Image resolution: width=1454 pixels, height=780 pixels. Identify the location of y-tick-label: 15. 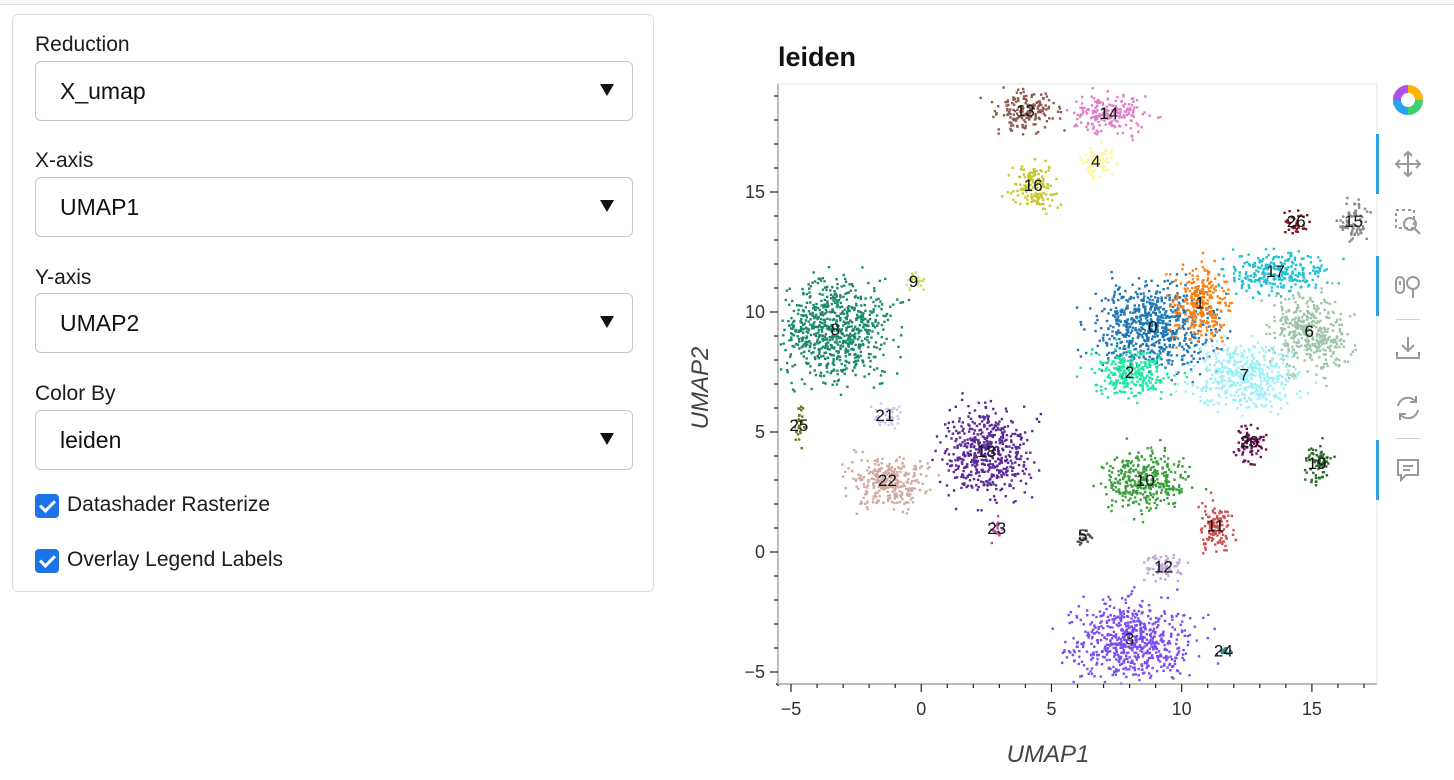
(755, 192).